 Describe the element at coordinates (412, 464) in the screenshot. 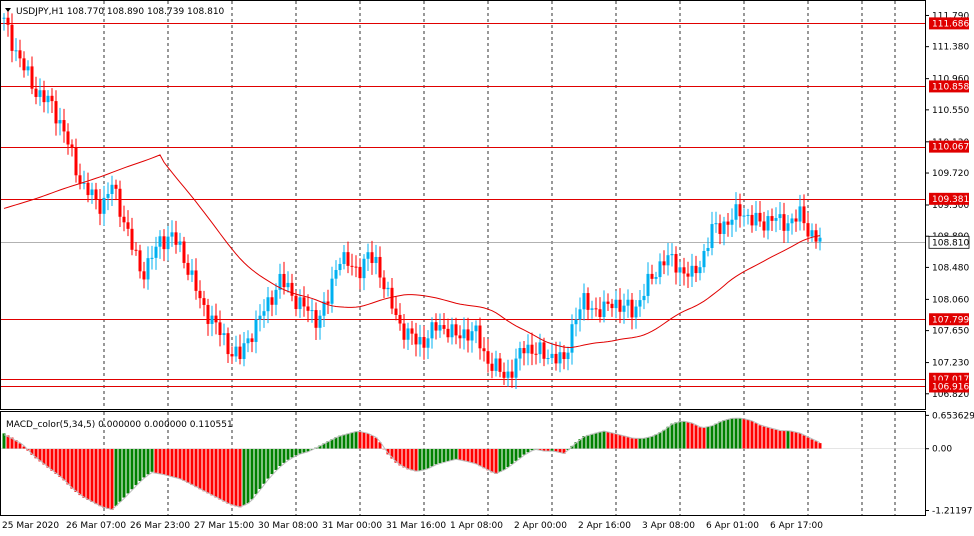

I see `macd-signal-line` at that location.